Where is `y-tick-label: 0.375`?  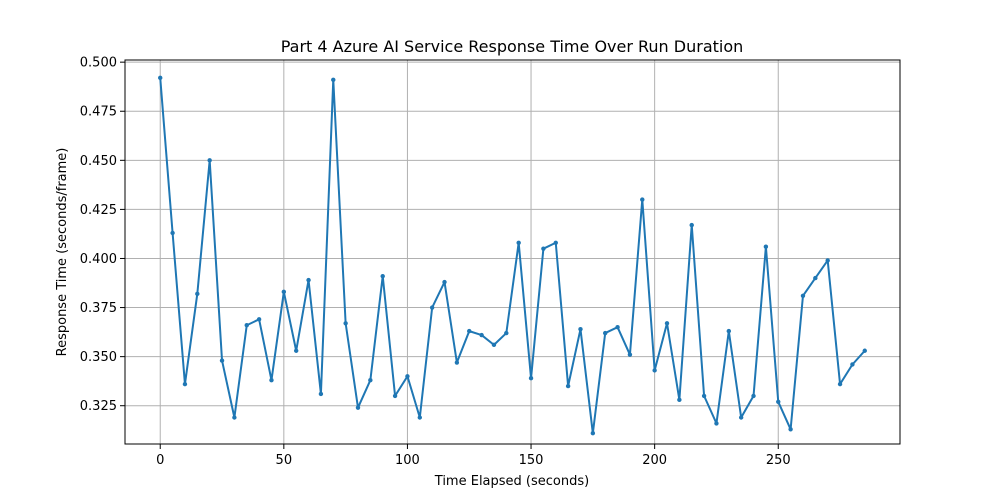 y-tick-label: 0.375 is located at coordinates (98, 308).